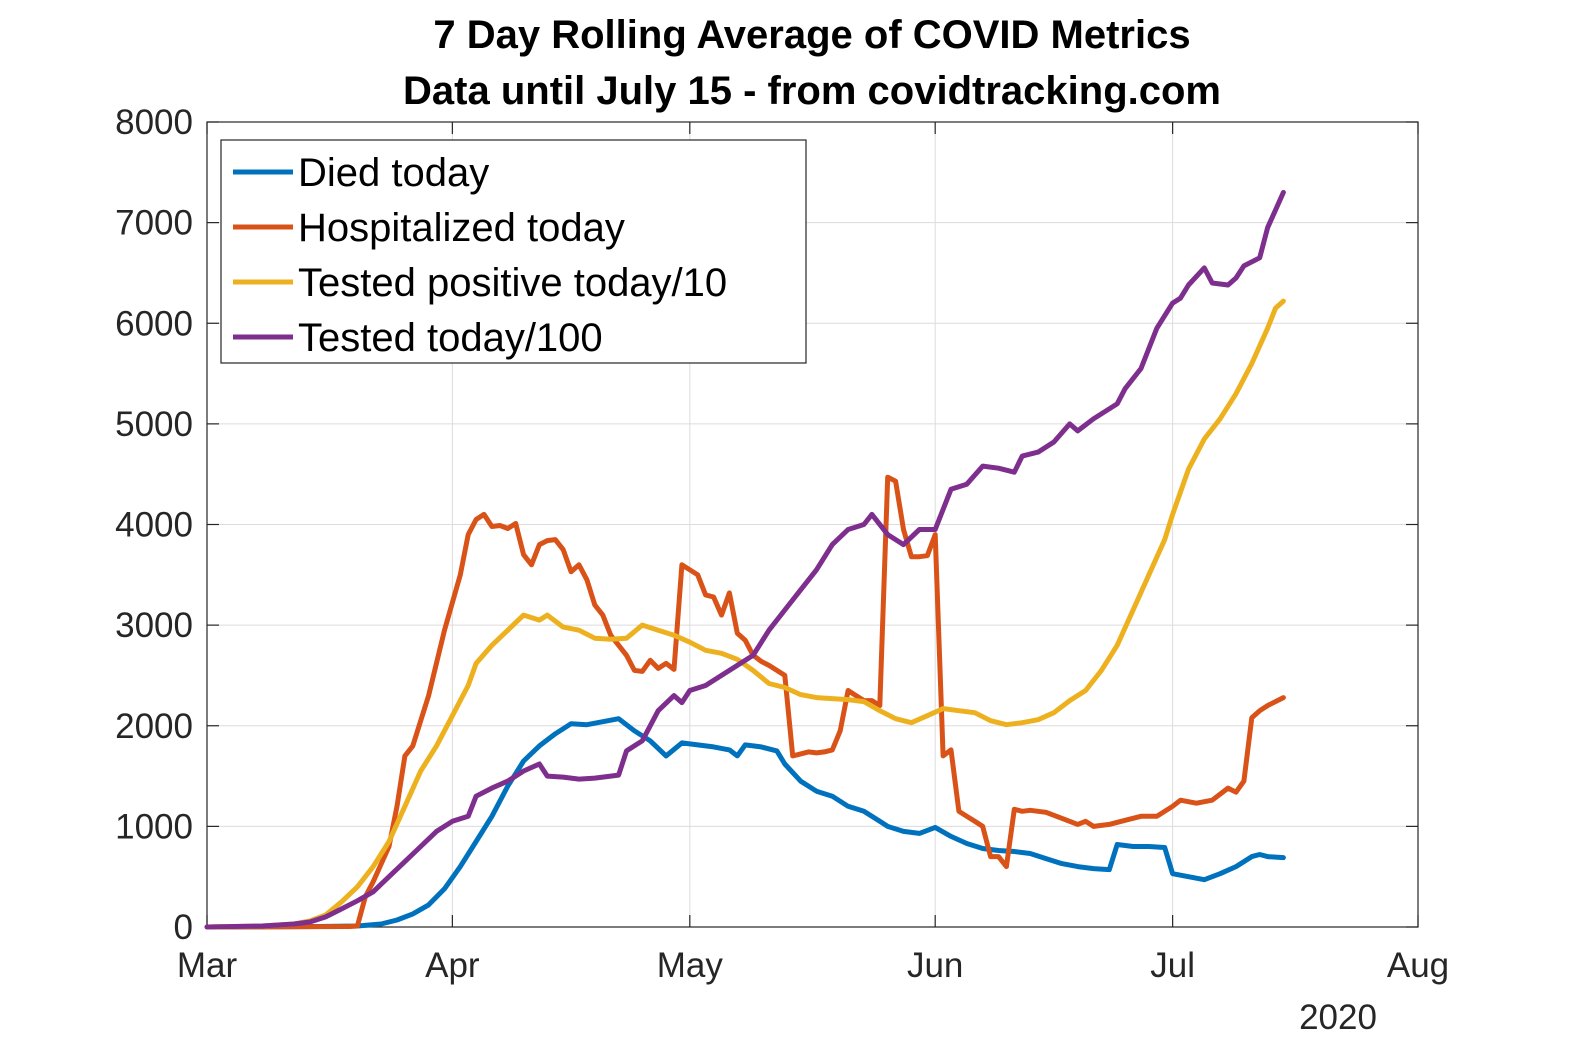 The image size is (1581, 1050). What do you see at coordinates (183, 927) in the screenshot?
I see `y-tick-label: 0` at bounding box center [183, 927].